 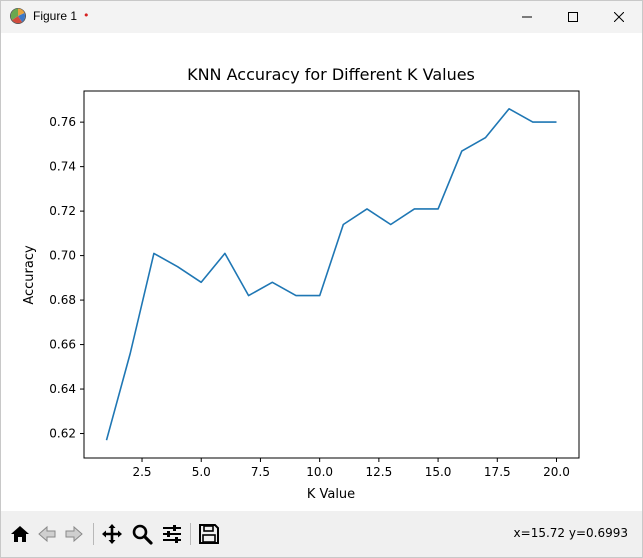 I want to click on unsaved-indicator: •, so click(x=86, y=15).